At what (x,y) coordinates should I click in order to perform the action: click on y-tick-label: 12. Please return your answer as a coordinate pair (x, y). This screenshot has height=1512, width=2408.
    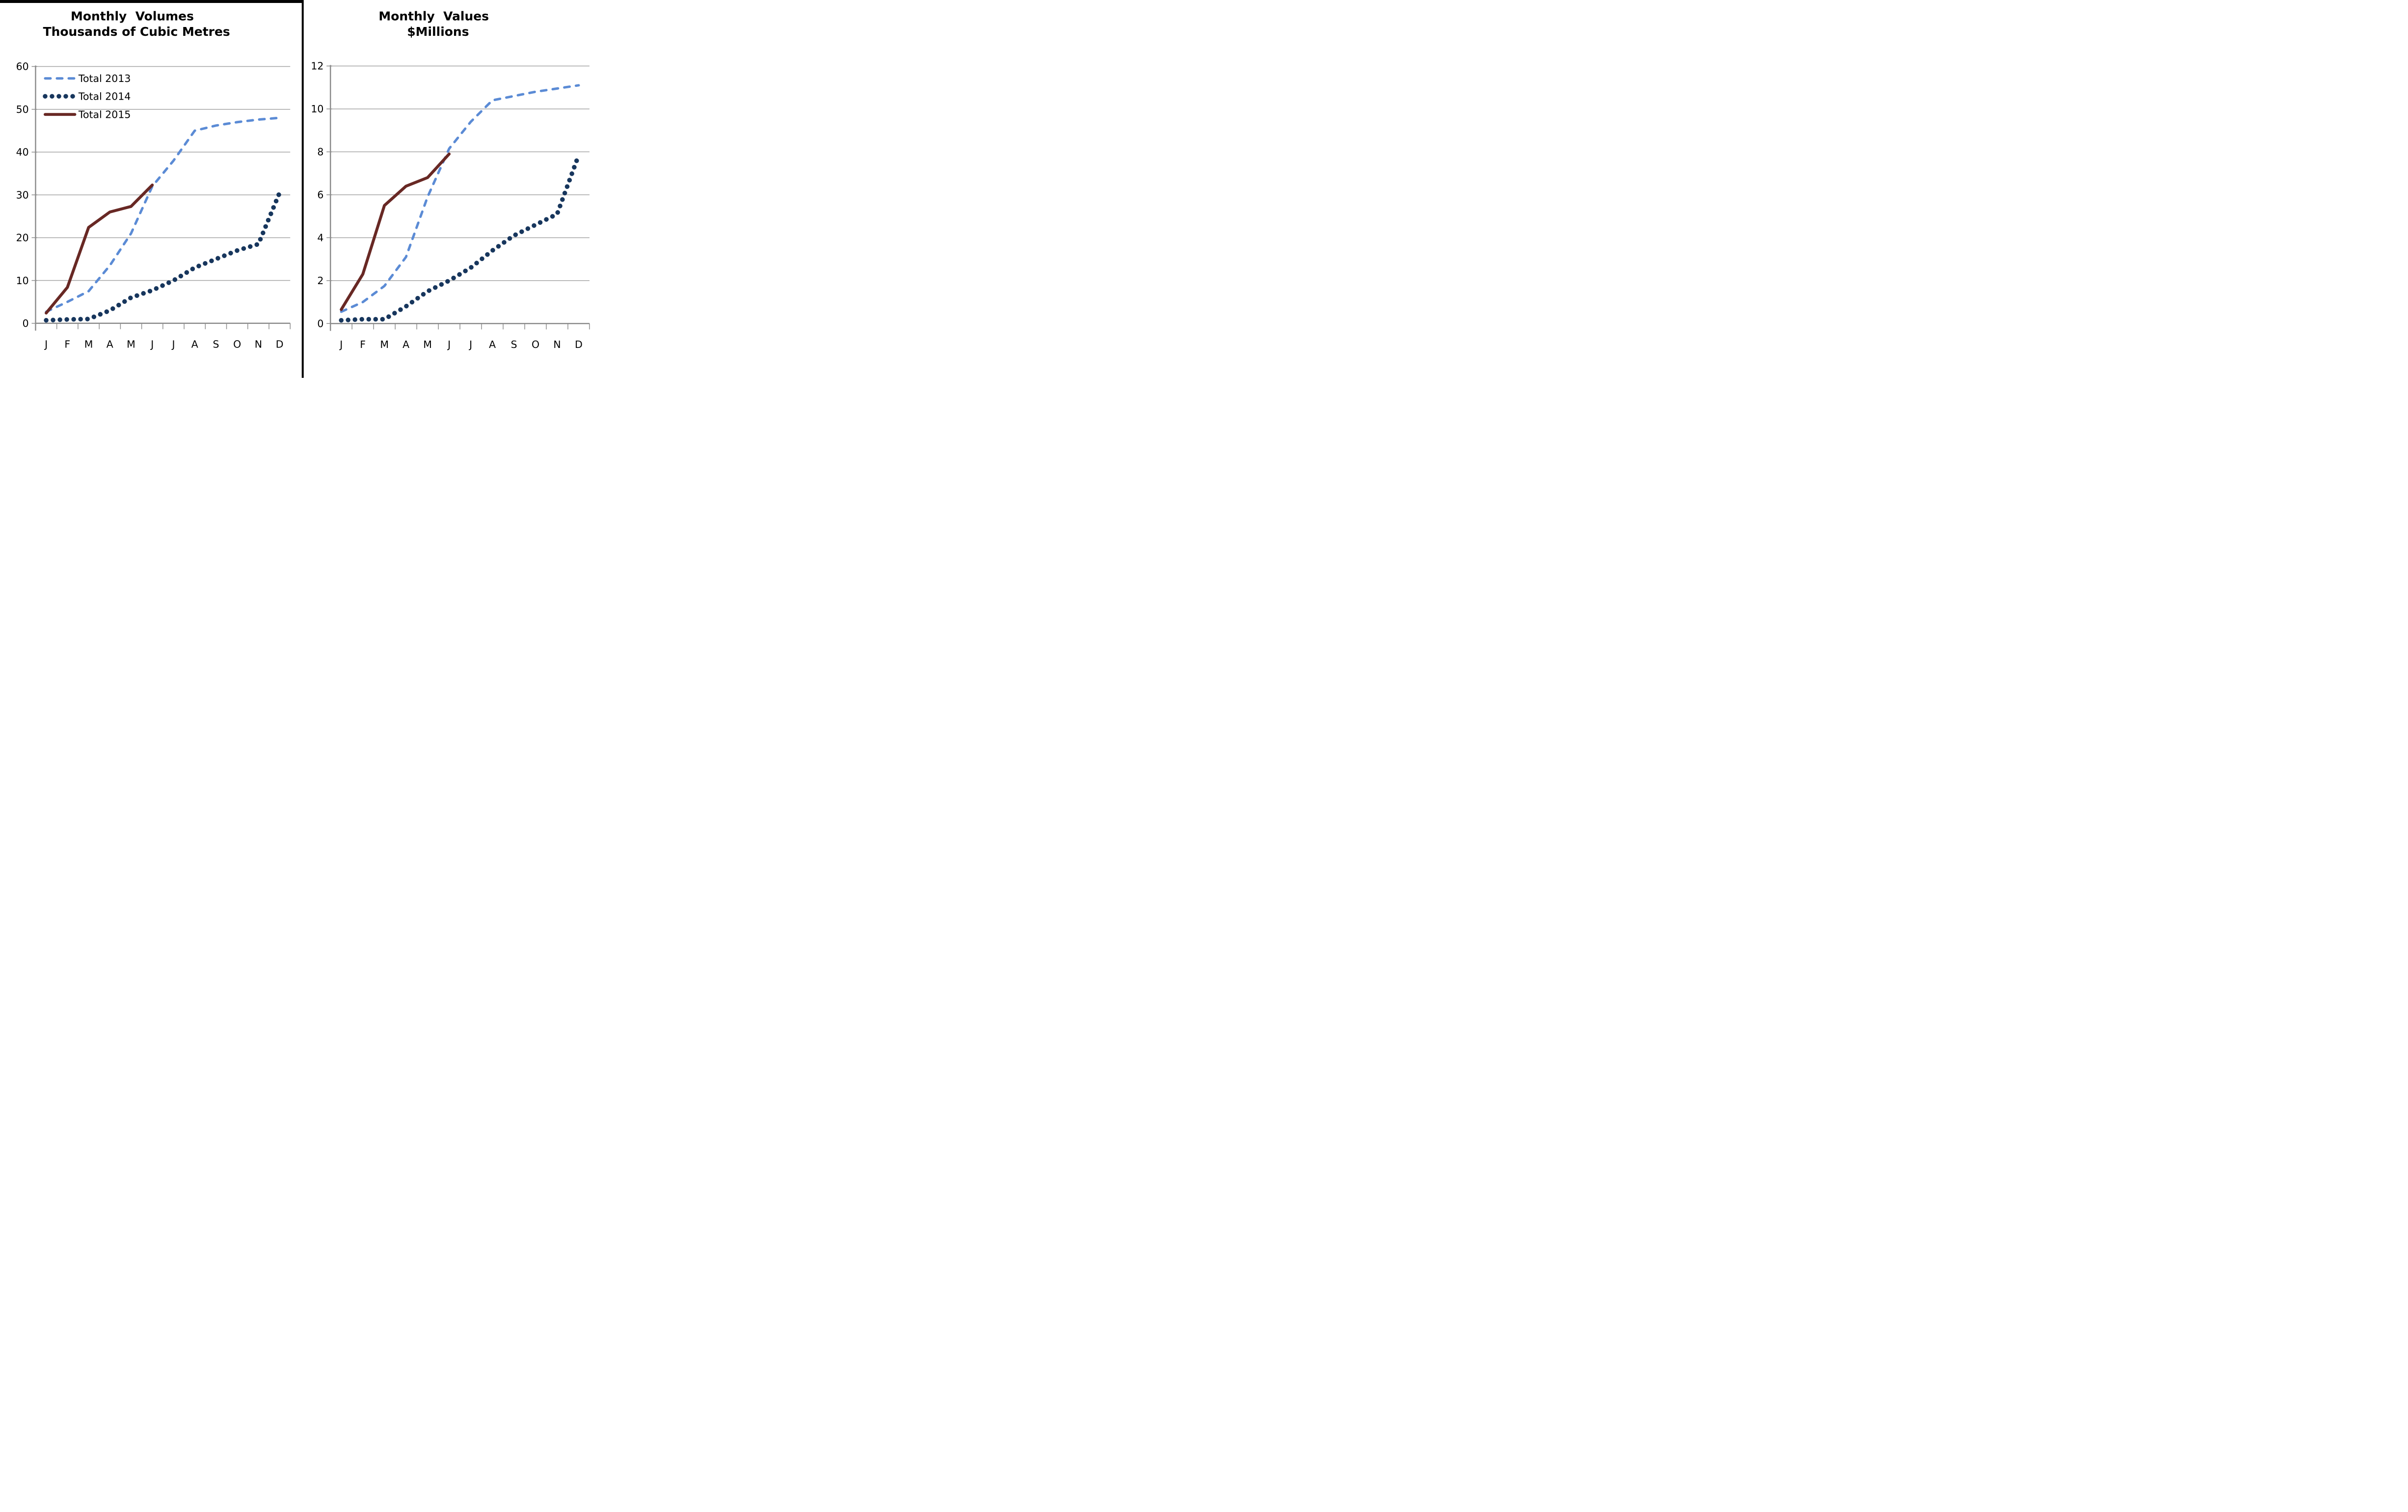
    Looking at the image, I should click on (317, 66).